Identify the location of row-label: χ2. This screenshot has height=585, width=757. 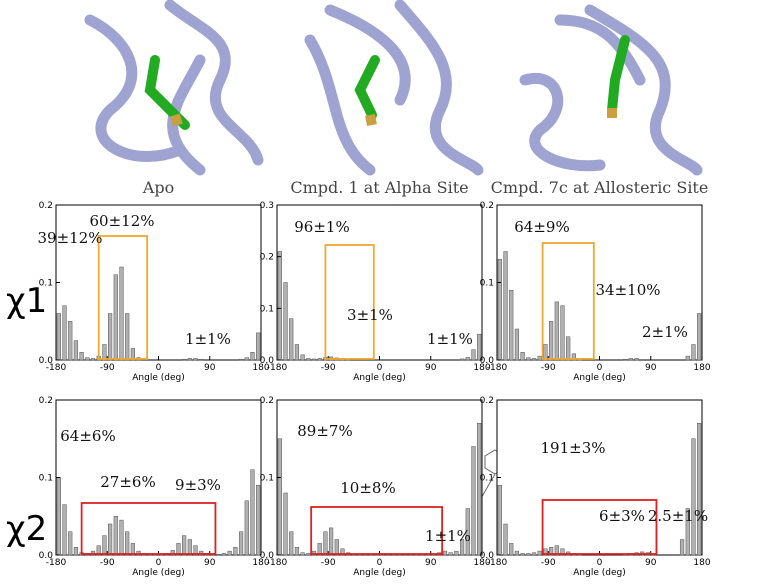
(26, 529).